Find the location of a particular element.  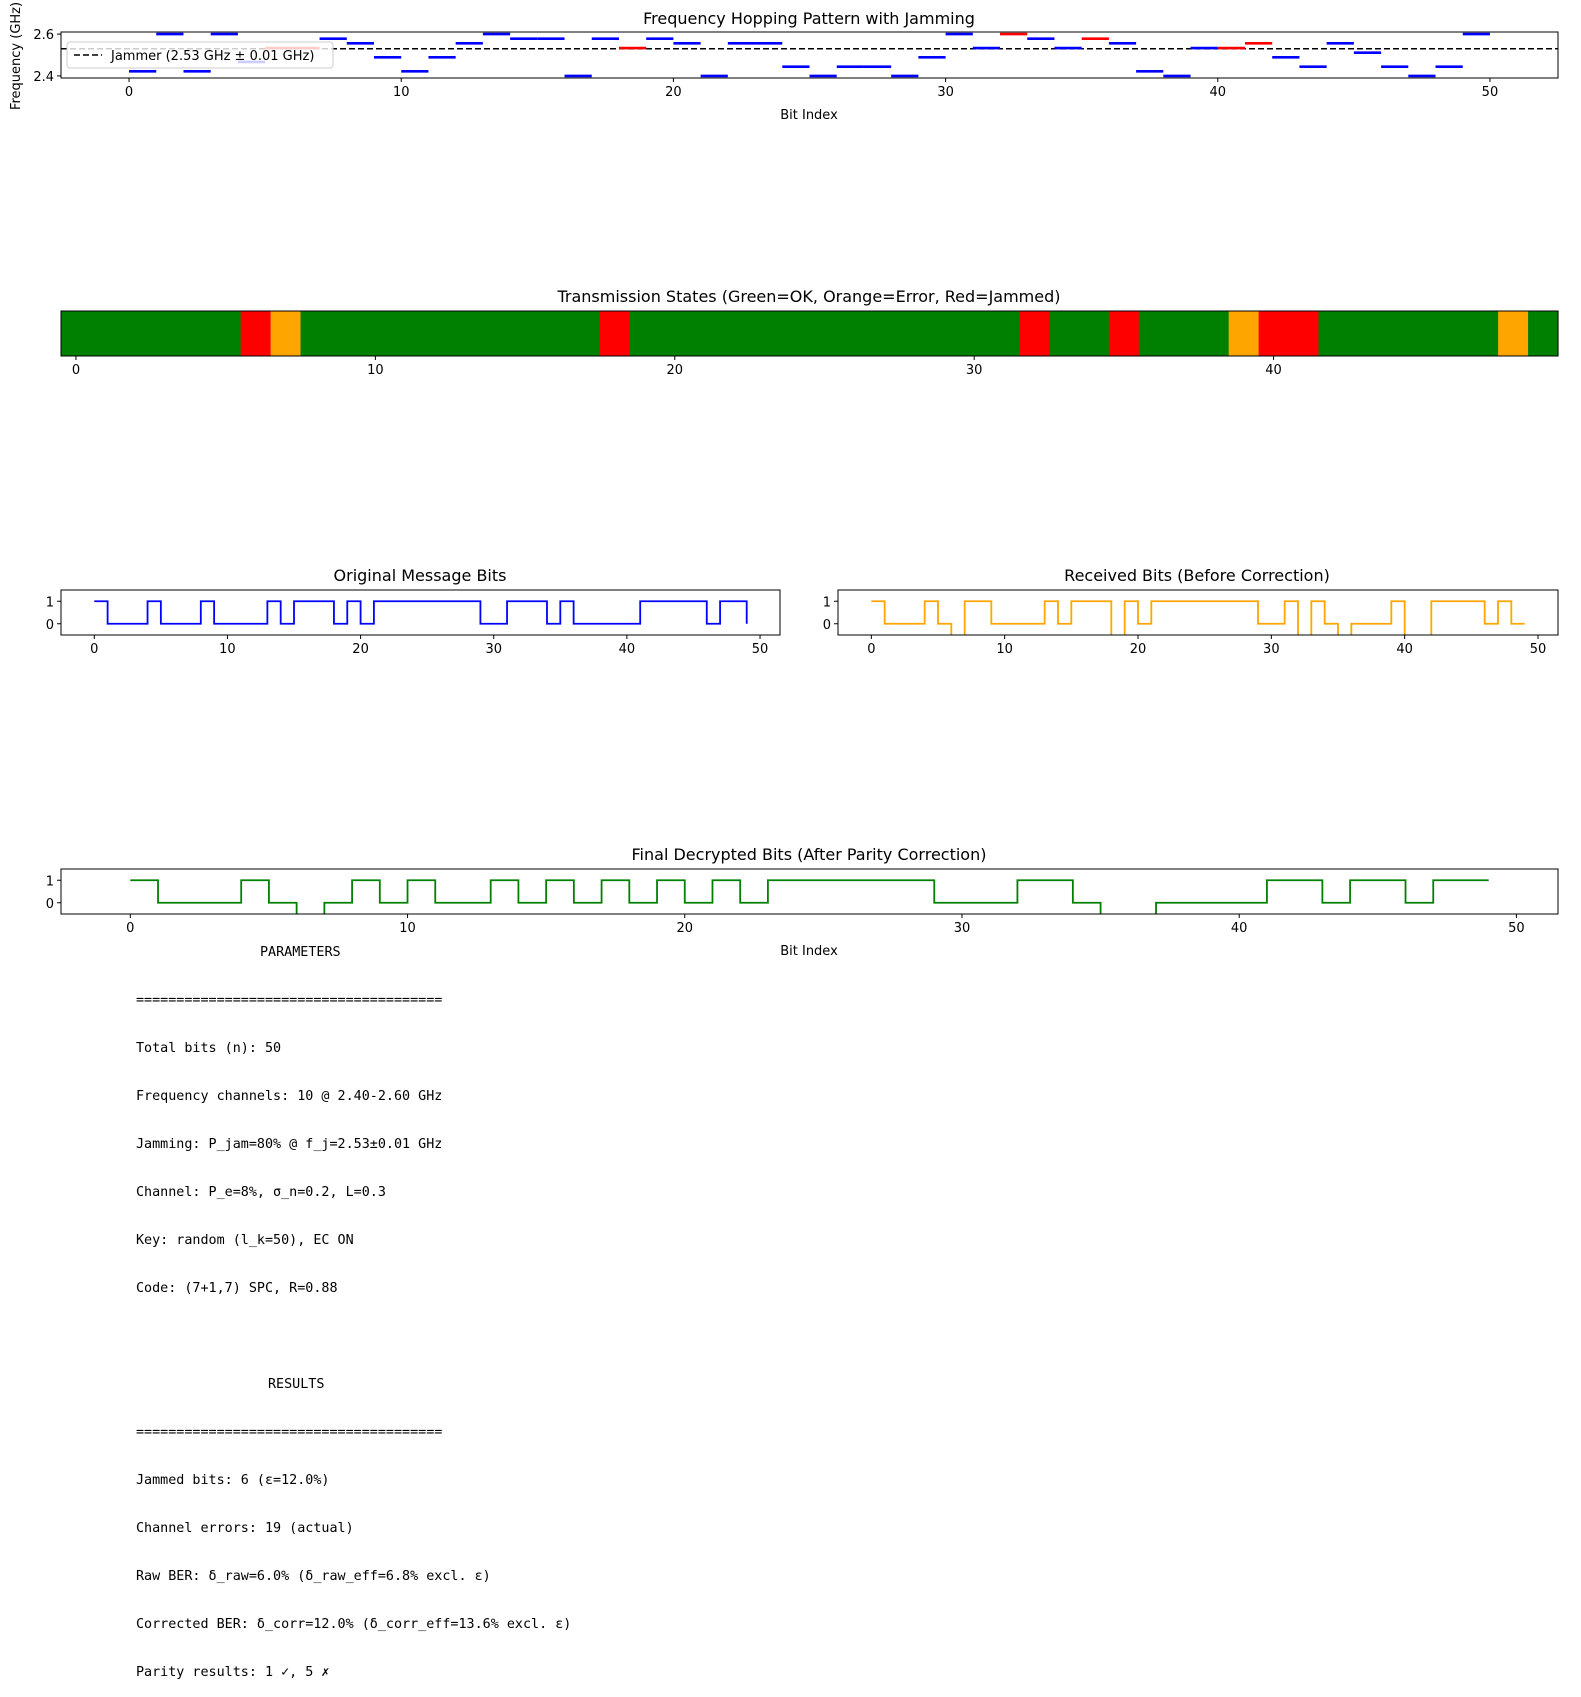

states-xtick-label: 40 is located at coordinates (1273, 370).